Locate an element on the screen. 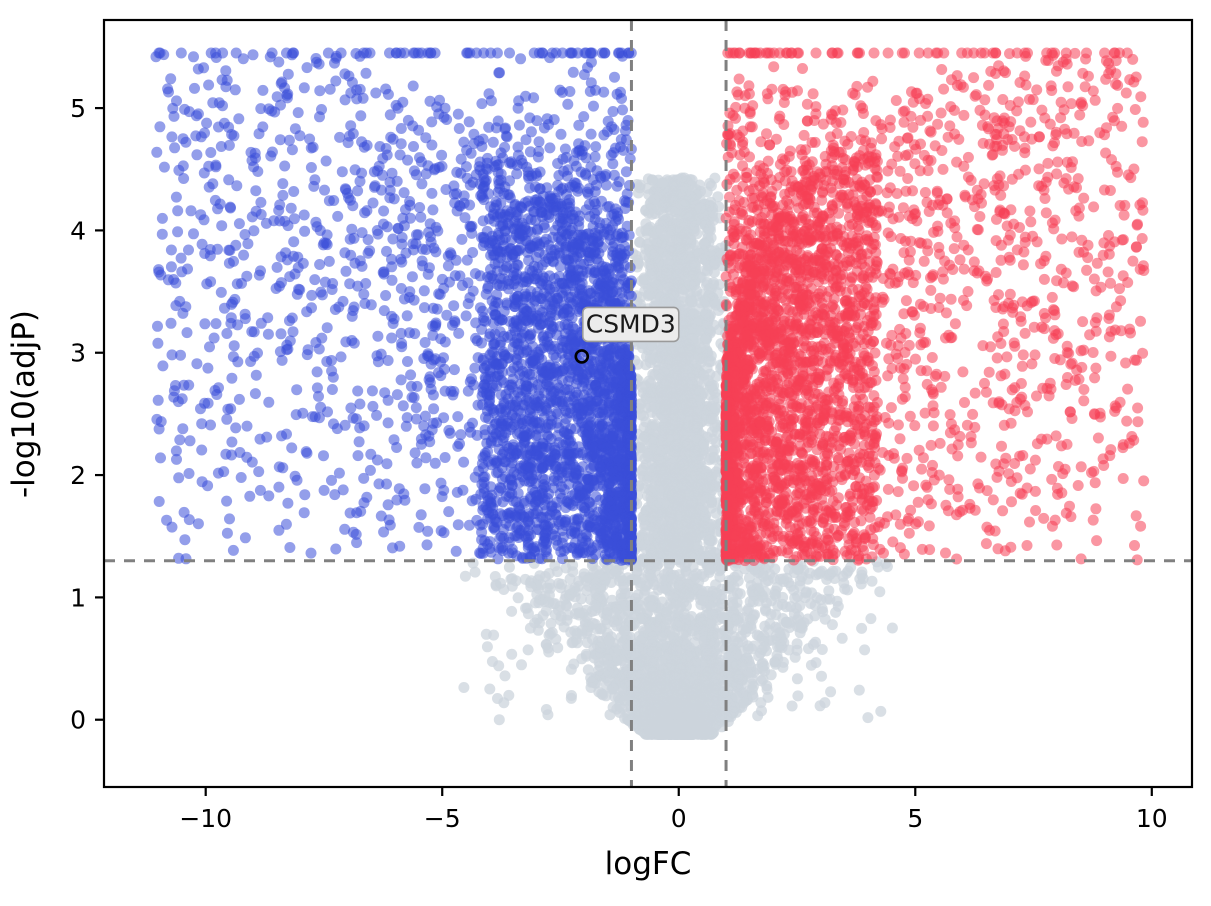 This screenshot has width=1211, height=906. y-tick-label: 4 is located at coordinates (78, 230).